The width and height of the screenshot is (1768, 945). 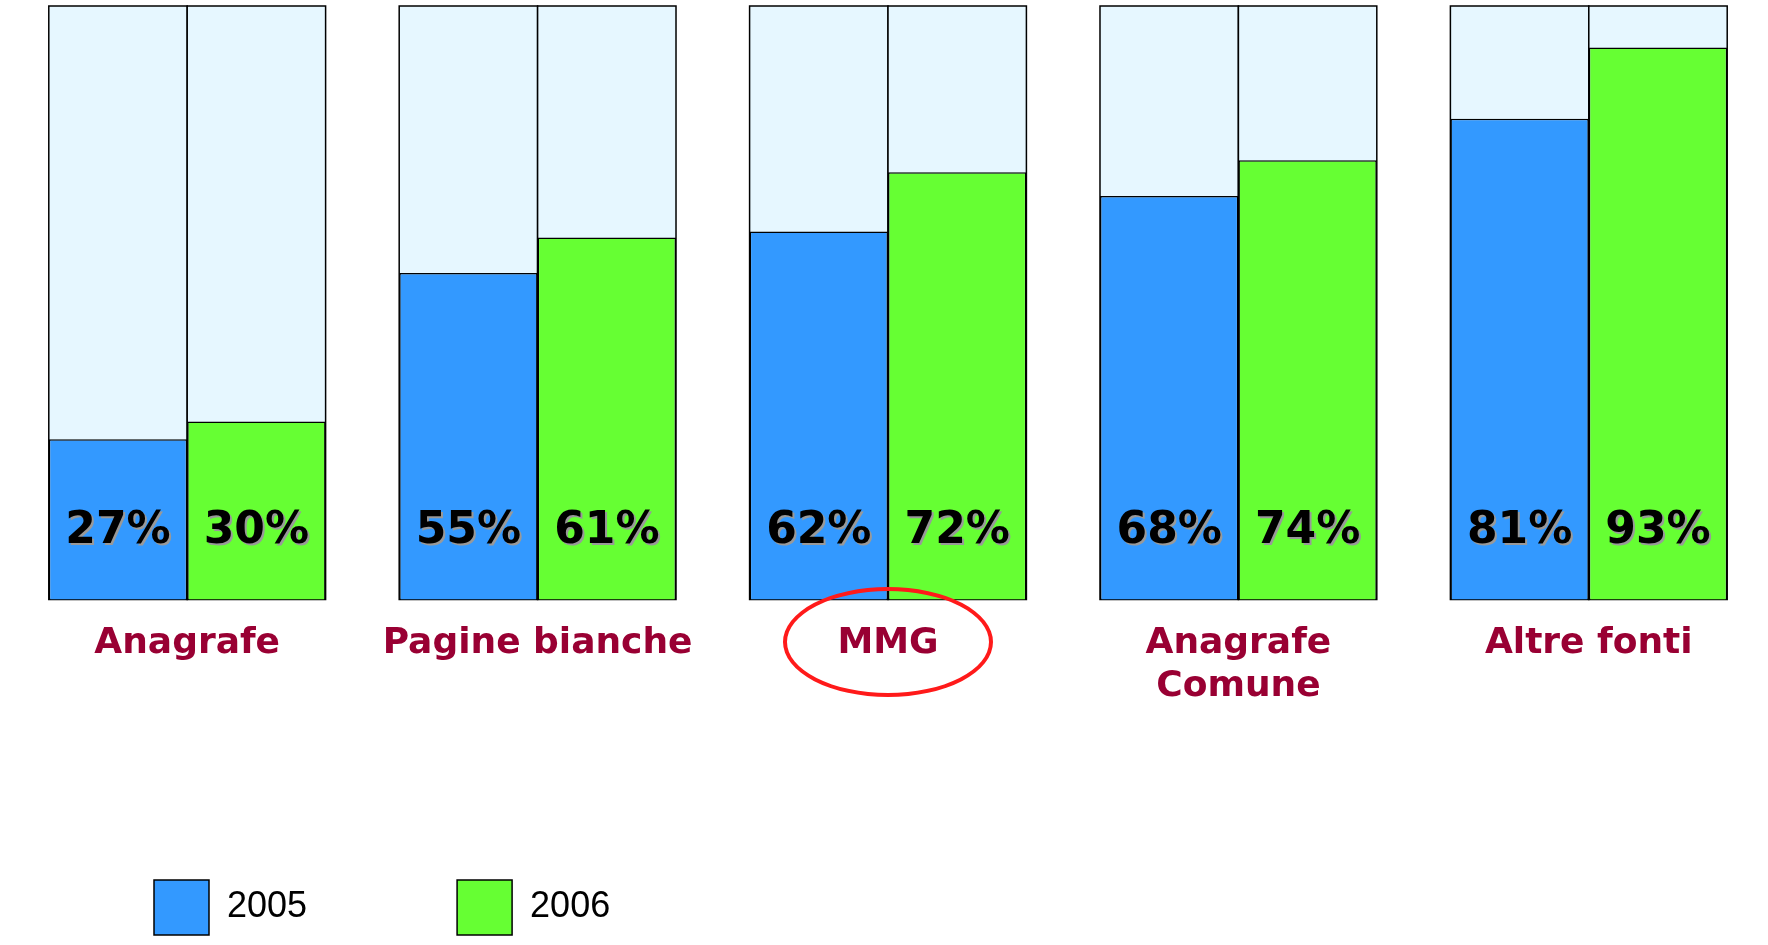 I want to click on data-label: 27%, so click(x=118, y=528).